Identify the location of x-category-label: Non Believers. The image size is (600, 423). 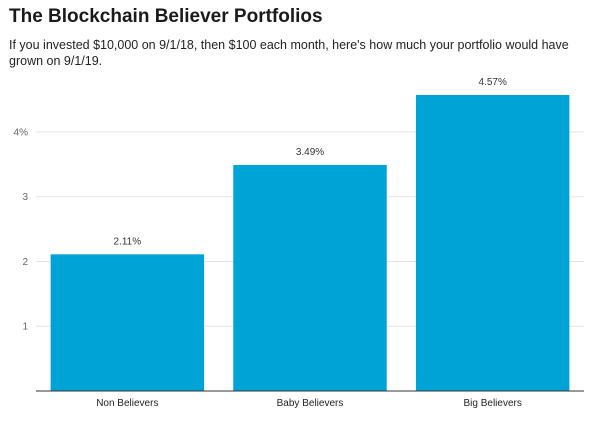
(127, 403).